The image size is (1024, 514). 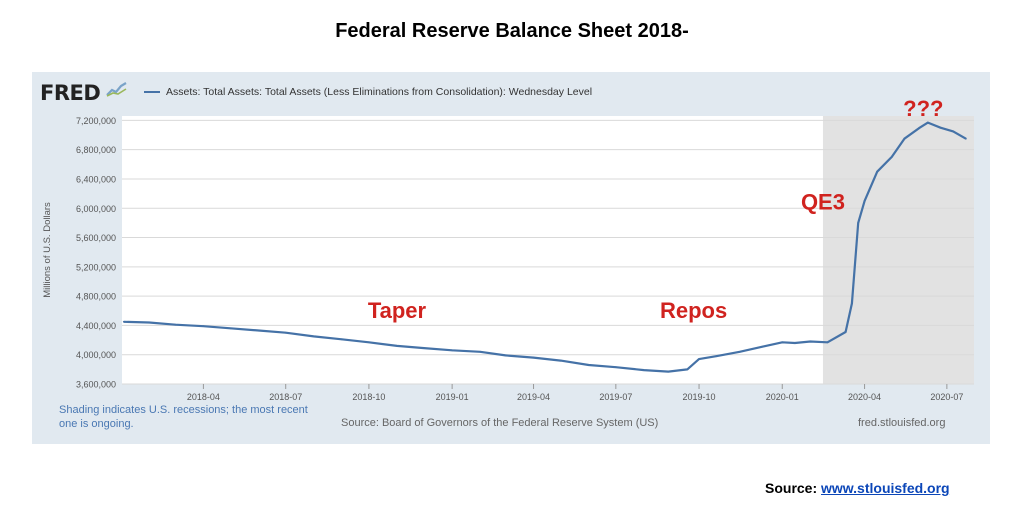 I want to click on annotation-label: QE3, so click(x=823, y=202).